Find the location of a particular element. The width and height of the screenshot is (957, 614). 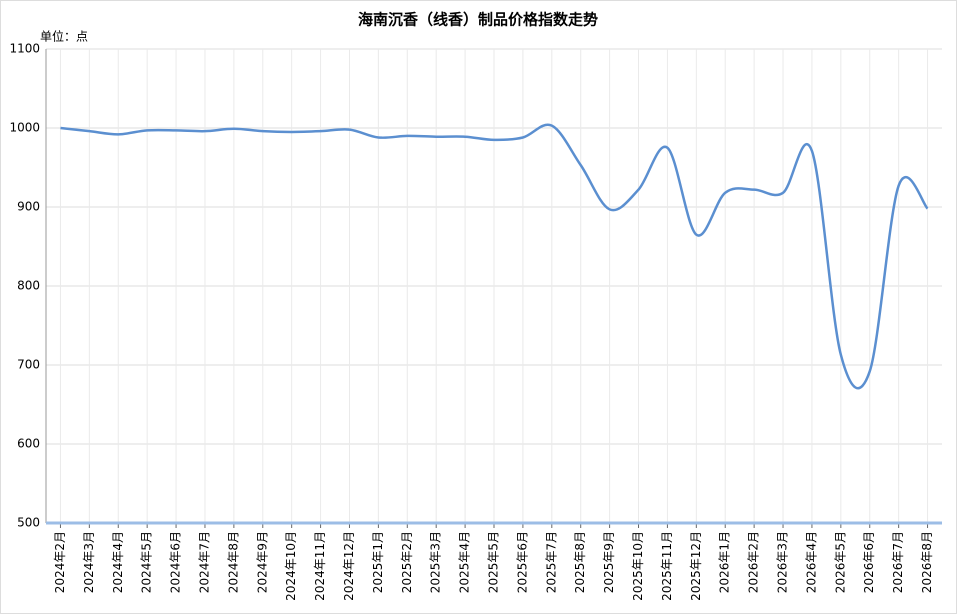

x-tick-label: 2026年8月 is located at coordinates (927, 562).